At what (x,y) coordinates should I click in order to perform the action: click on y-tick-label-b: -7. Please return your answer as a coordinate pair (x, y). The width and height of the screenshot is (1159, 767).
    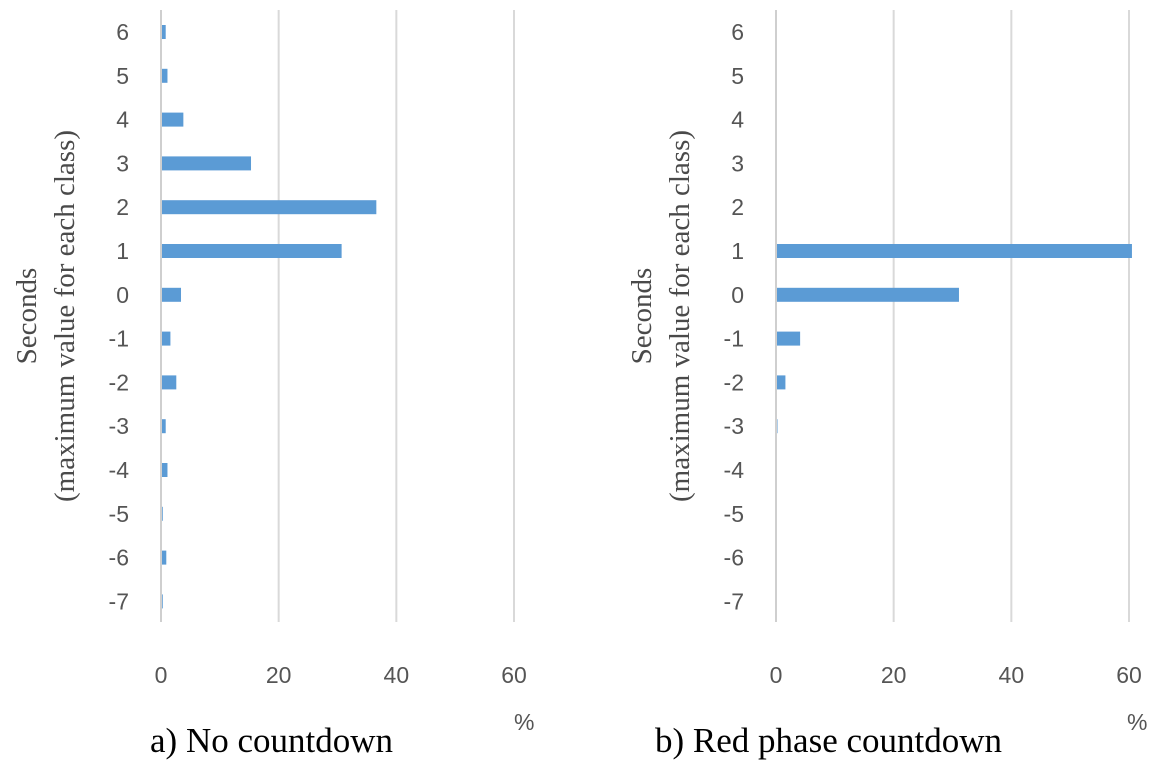
    Looking at the image, I should click on (734, 601).